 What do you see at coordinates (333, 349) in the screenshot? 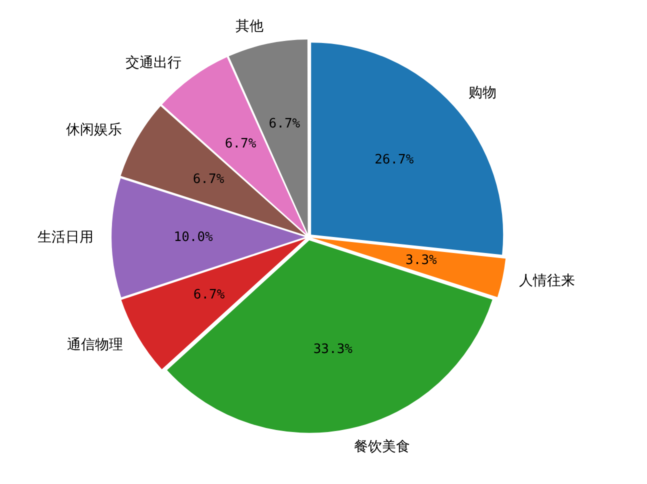
I see `data-label: 33.3%` at bounding box center [333, 349].